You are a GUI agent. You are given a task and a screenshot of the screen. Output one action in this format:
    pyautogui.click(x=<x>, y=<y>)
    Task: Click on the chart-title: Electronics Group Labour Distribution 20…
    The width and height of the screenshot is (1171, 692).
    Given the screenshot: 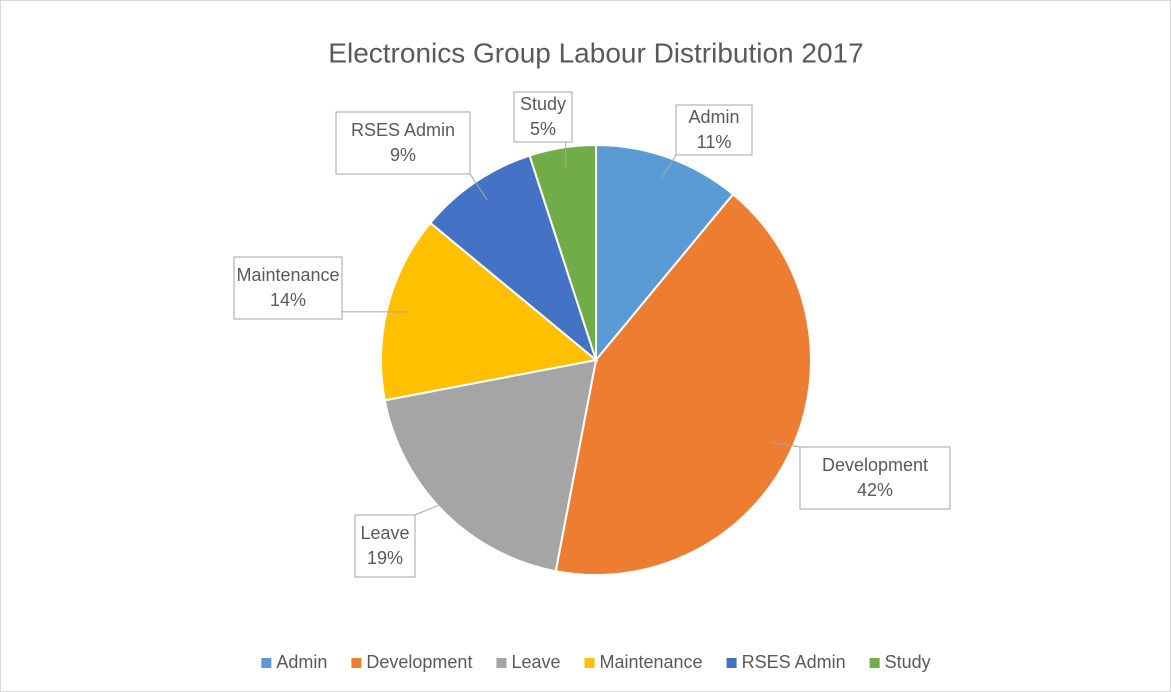 What is the action you would take?
    pyautogui.click(x=595, y=52)
    